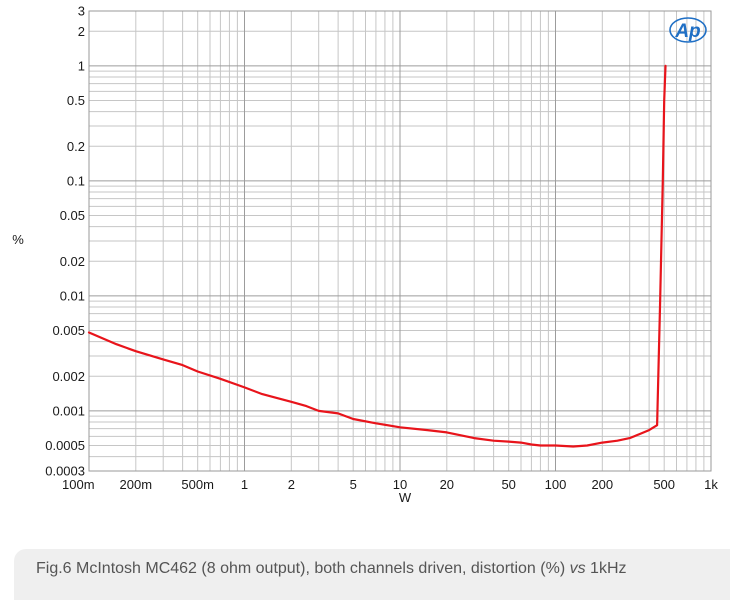 The image size is (730, 600). Describe the element at coordinates (447, 484) in the screenshot. I see `x-tick-label: 20` at that location.